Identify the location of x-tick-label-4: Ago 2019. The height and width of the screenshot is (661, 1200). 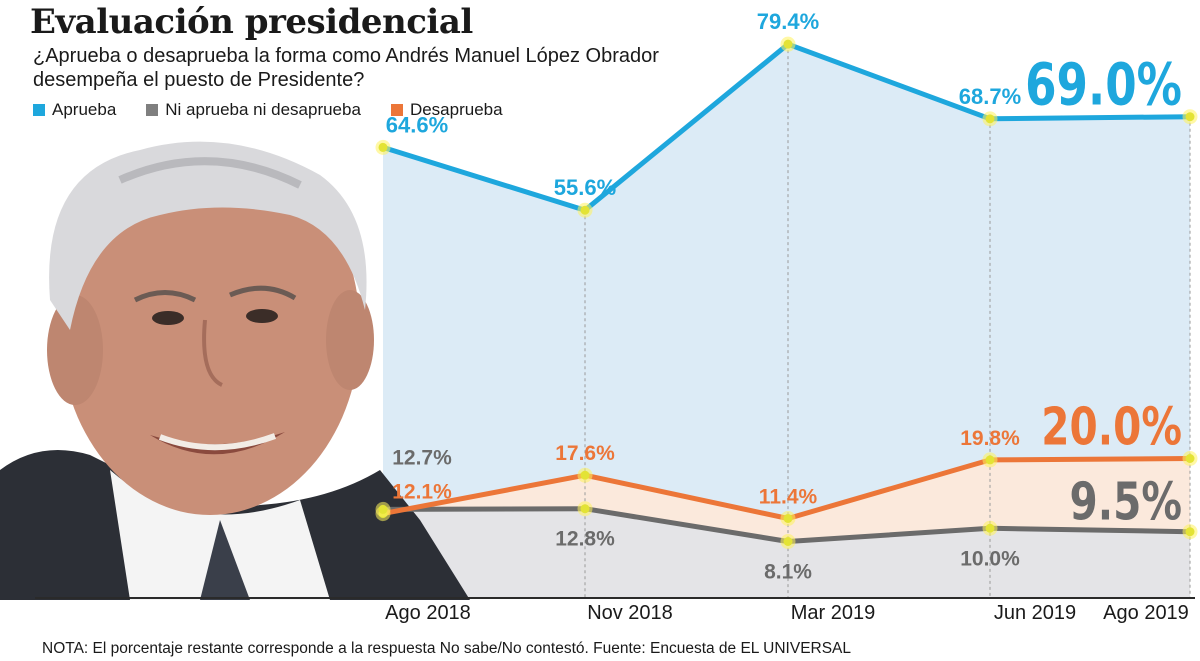
(1146, 613).